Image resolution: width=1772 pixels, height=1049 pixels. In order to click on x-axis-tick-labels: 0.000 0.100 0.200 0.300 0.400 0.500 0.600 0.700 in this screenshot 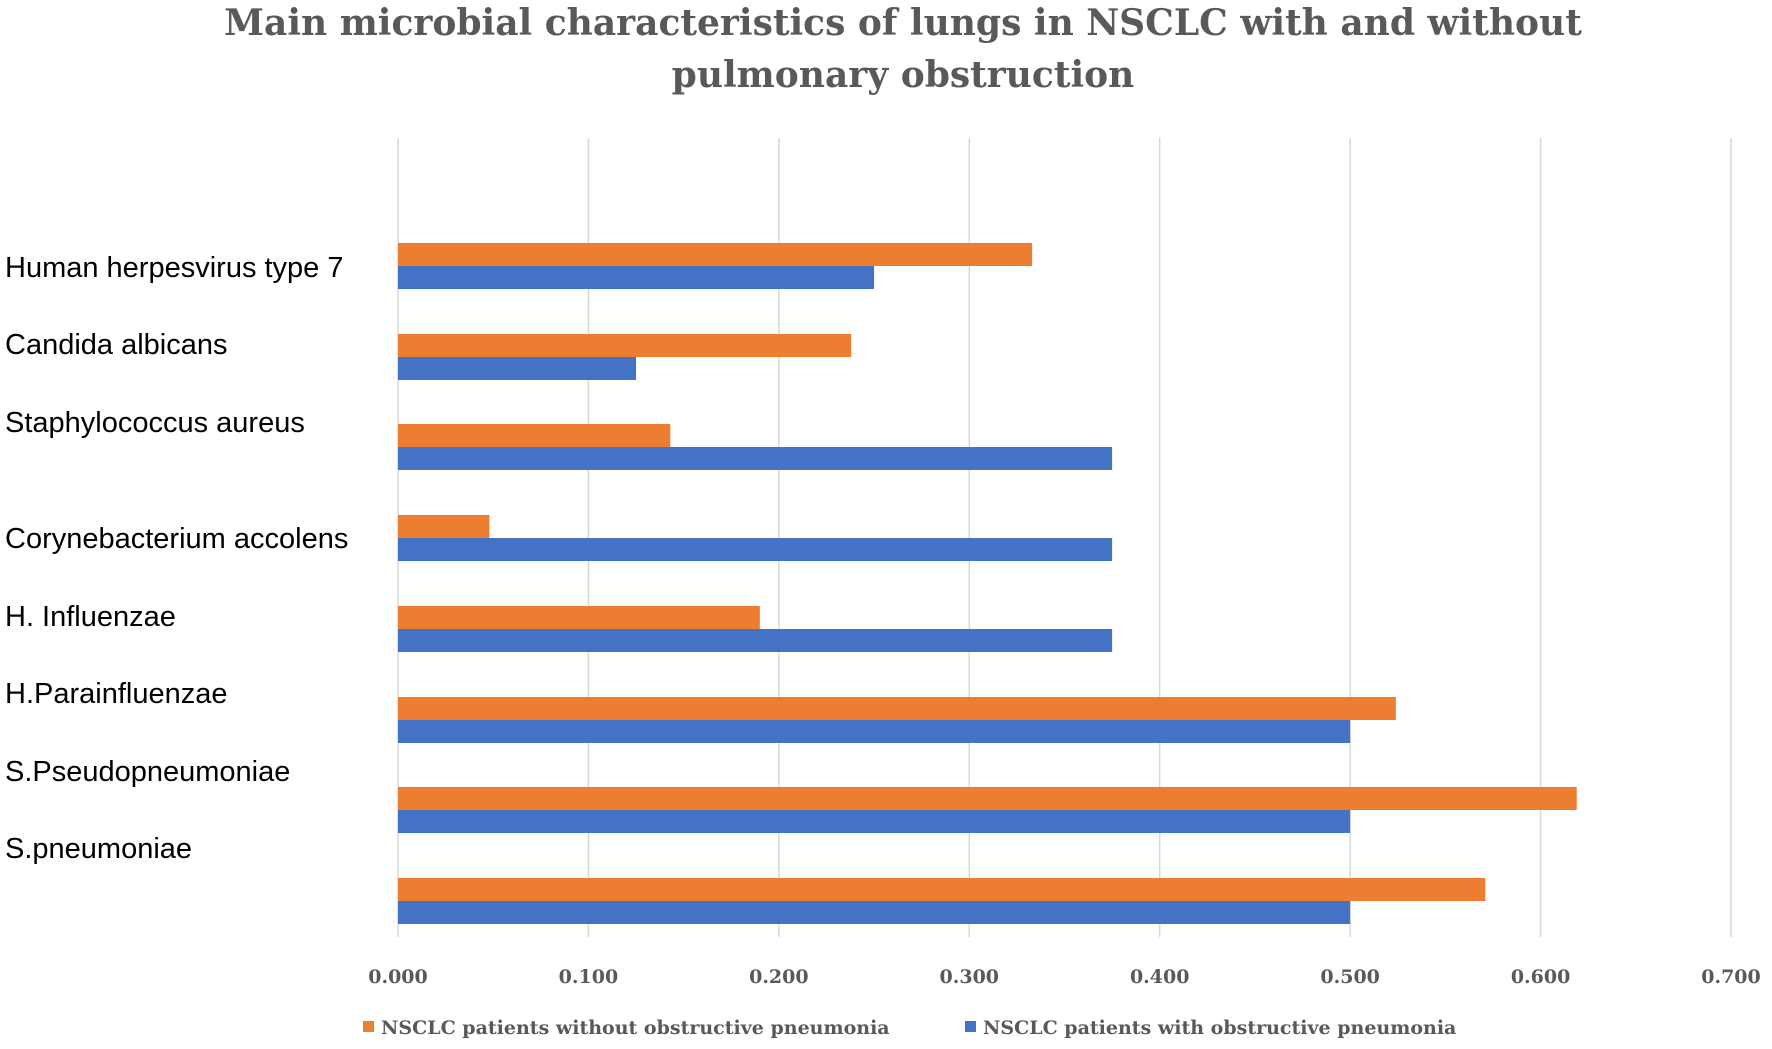, I will do `click(1064, 977)`.